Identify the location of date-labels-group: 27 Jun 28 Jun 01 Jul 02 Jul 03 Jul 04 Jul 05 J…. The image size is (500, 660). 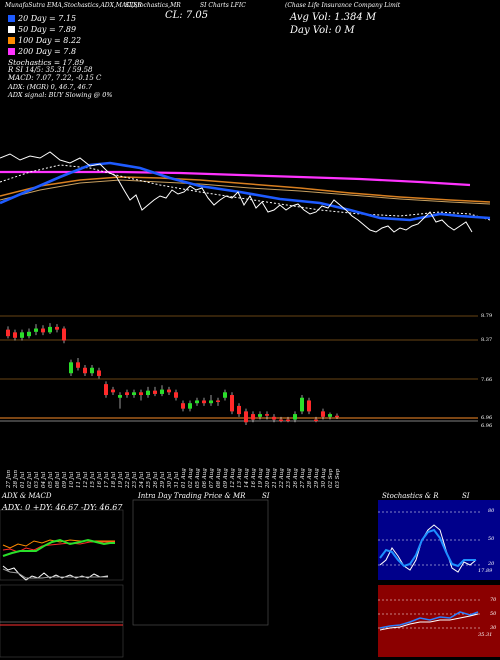
(173, 478).